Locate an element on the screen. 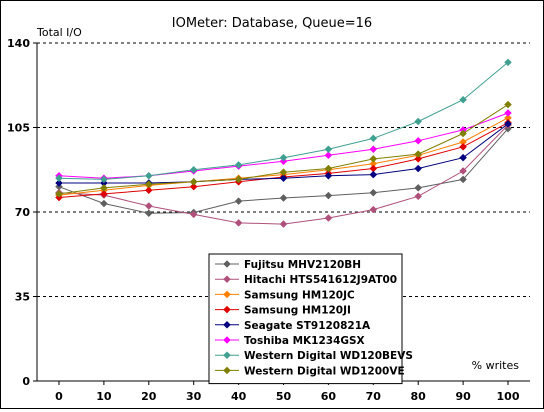 This screenshot has width=544, height=412. x-tick-label-0: 0 is located at coordinates (59, 396).